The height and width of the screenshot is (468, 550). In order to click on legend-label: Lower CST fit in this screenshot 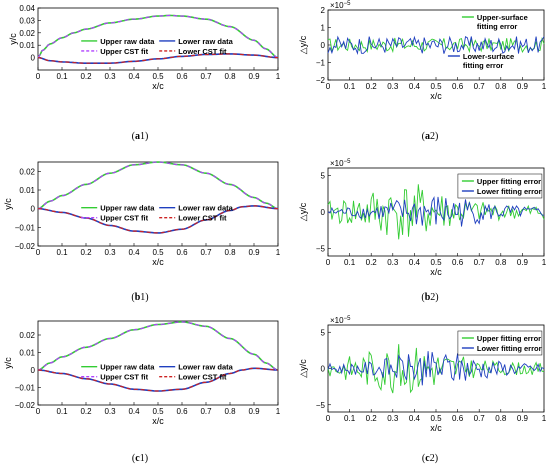, I will do `click(202, 218)`.